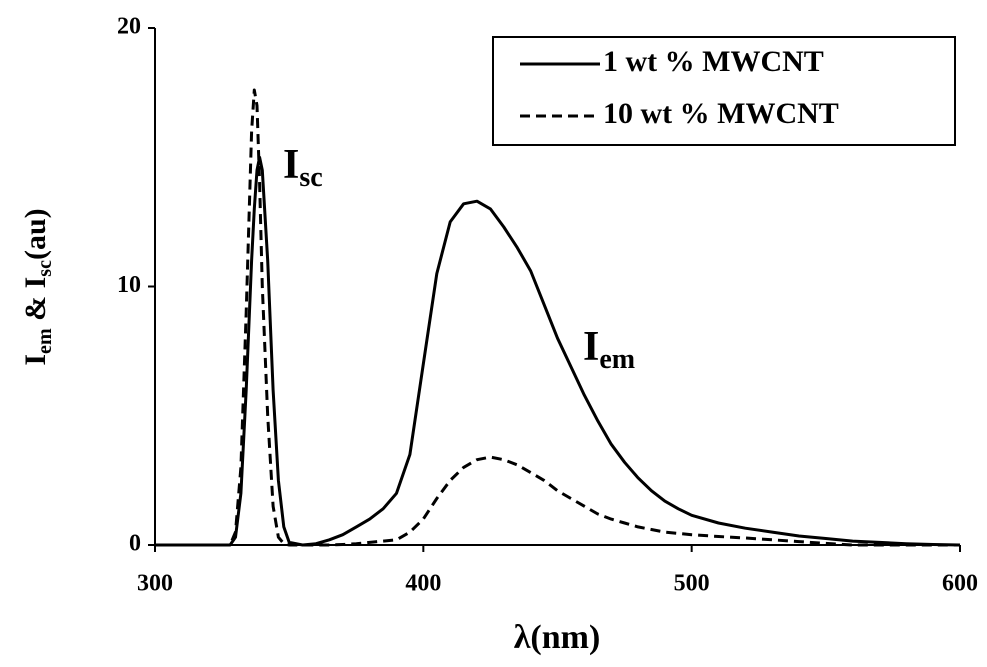 This screenshot has width=987, height=667. What do you see at coordinates (129, 27) in the screenshot?
I see `y-tick-label: 20` at bounding box center [129, 27].